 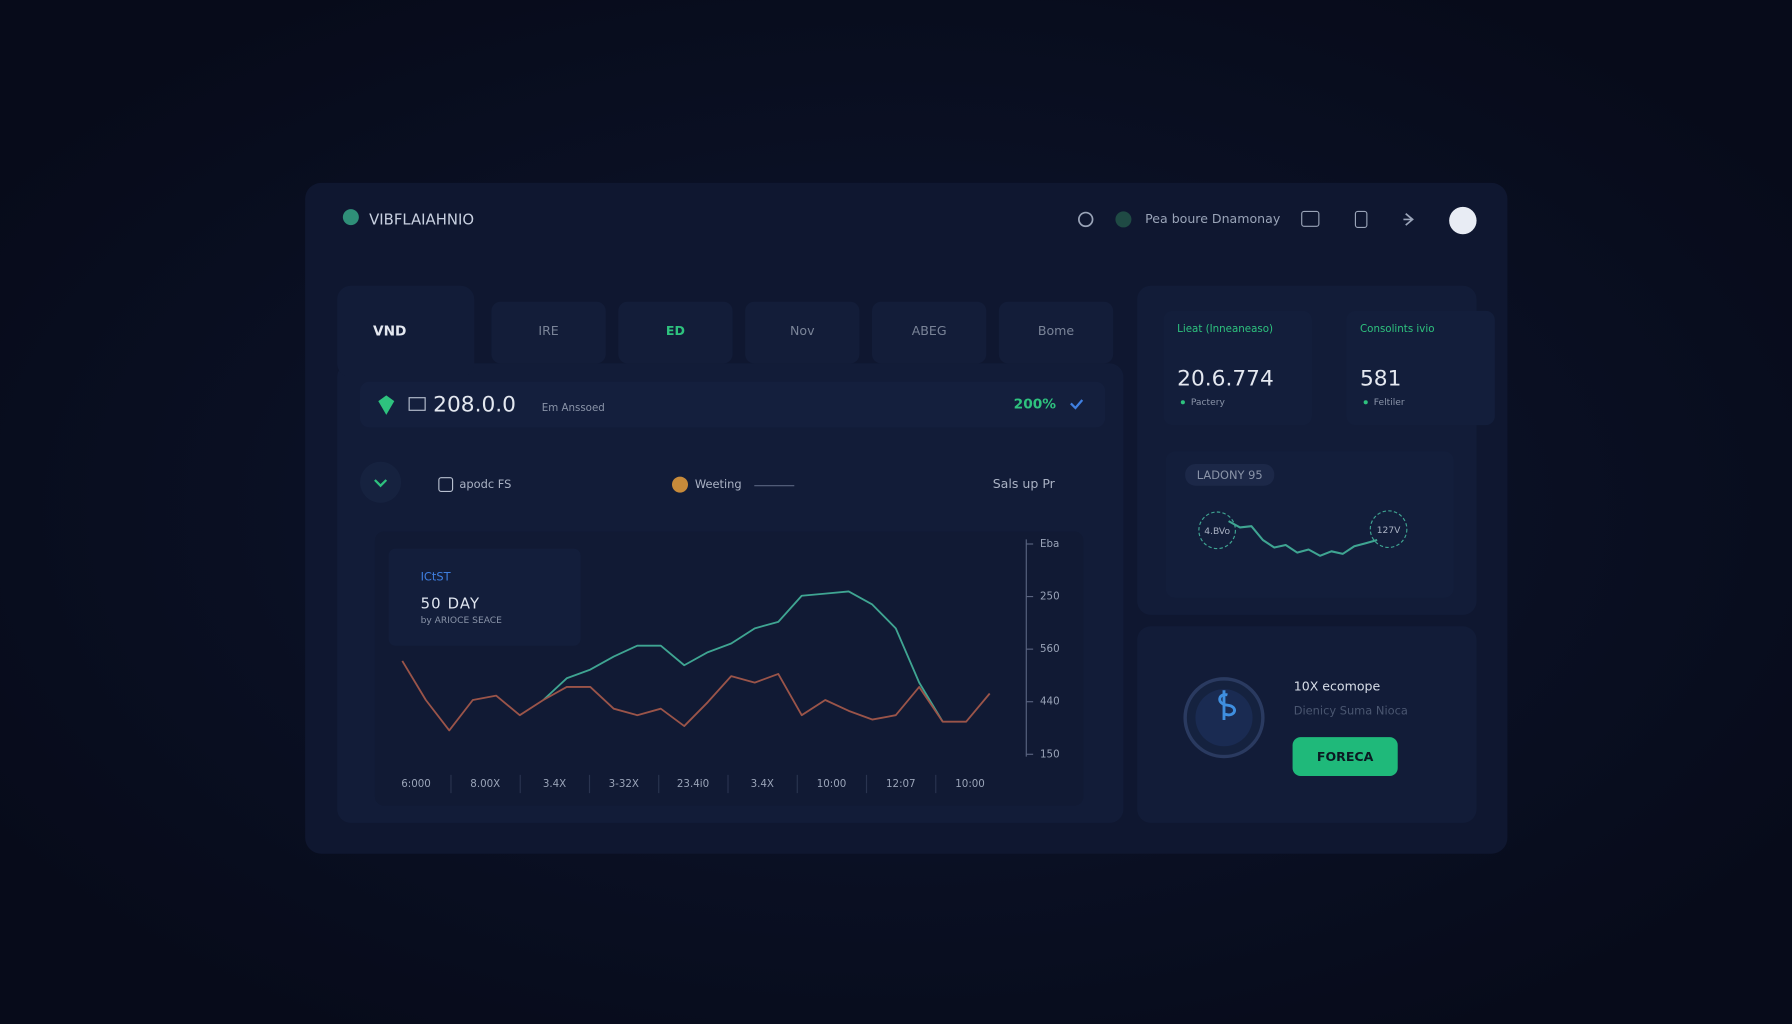 I want to click on x-tick-label: 3-32X, so click(x=624, y=784).